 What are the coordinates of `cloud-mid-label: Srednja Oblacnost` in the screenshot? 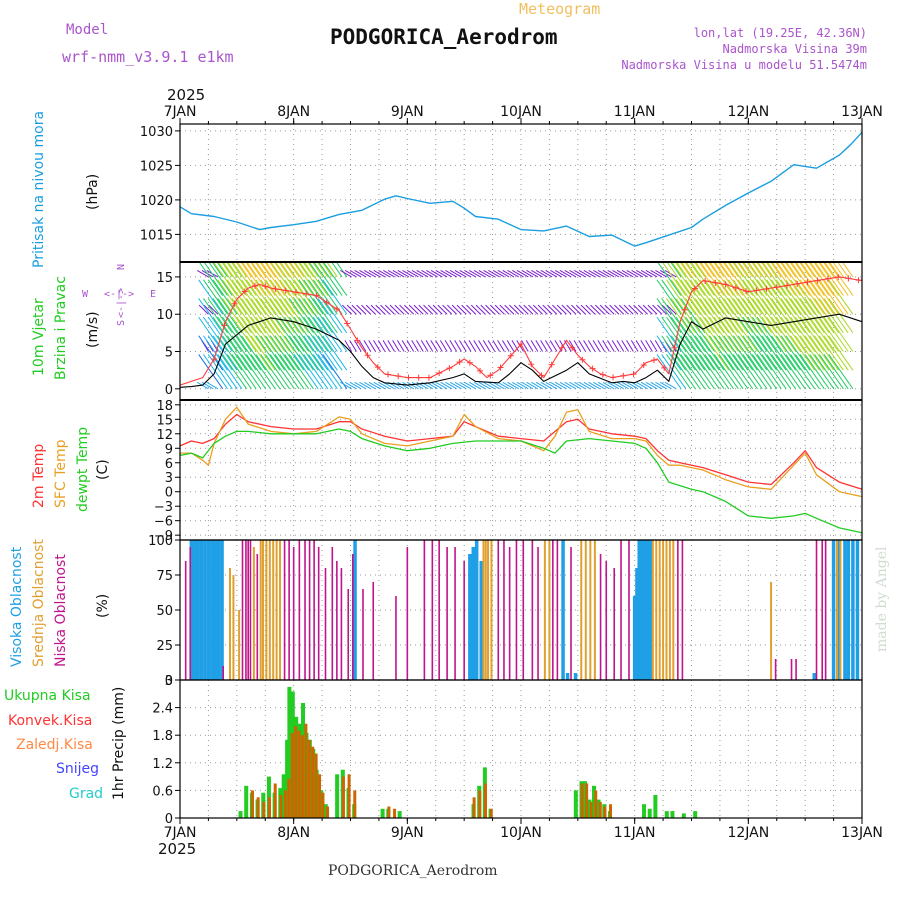 It's located at (39, 603).